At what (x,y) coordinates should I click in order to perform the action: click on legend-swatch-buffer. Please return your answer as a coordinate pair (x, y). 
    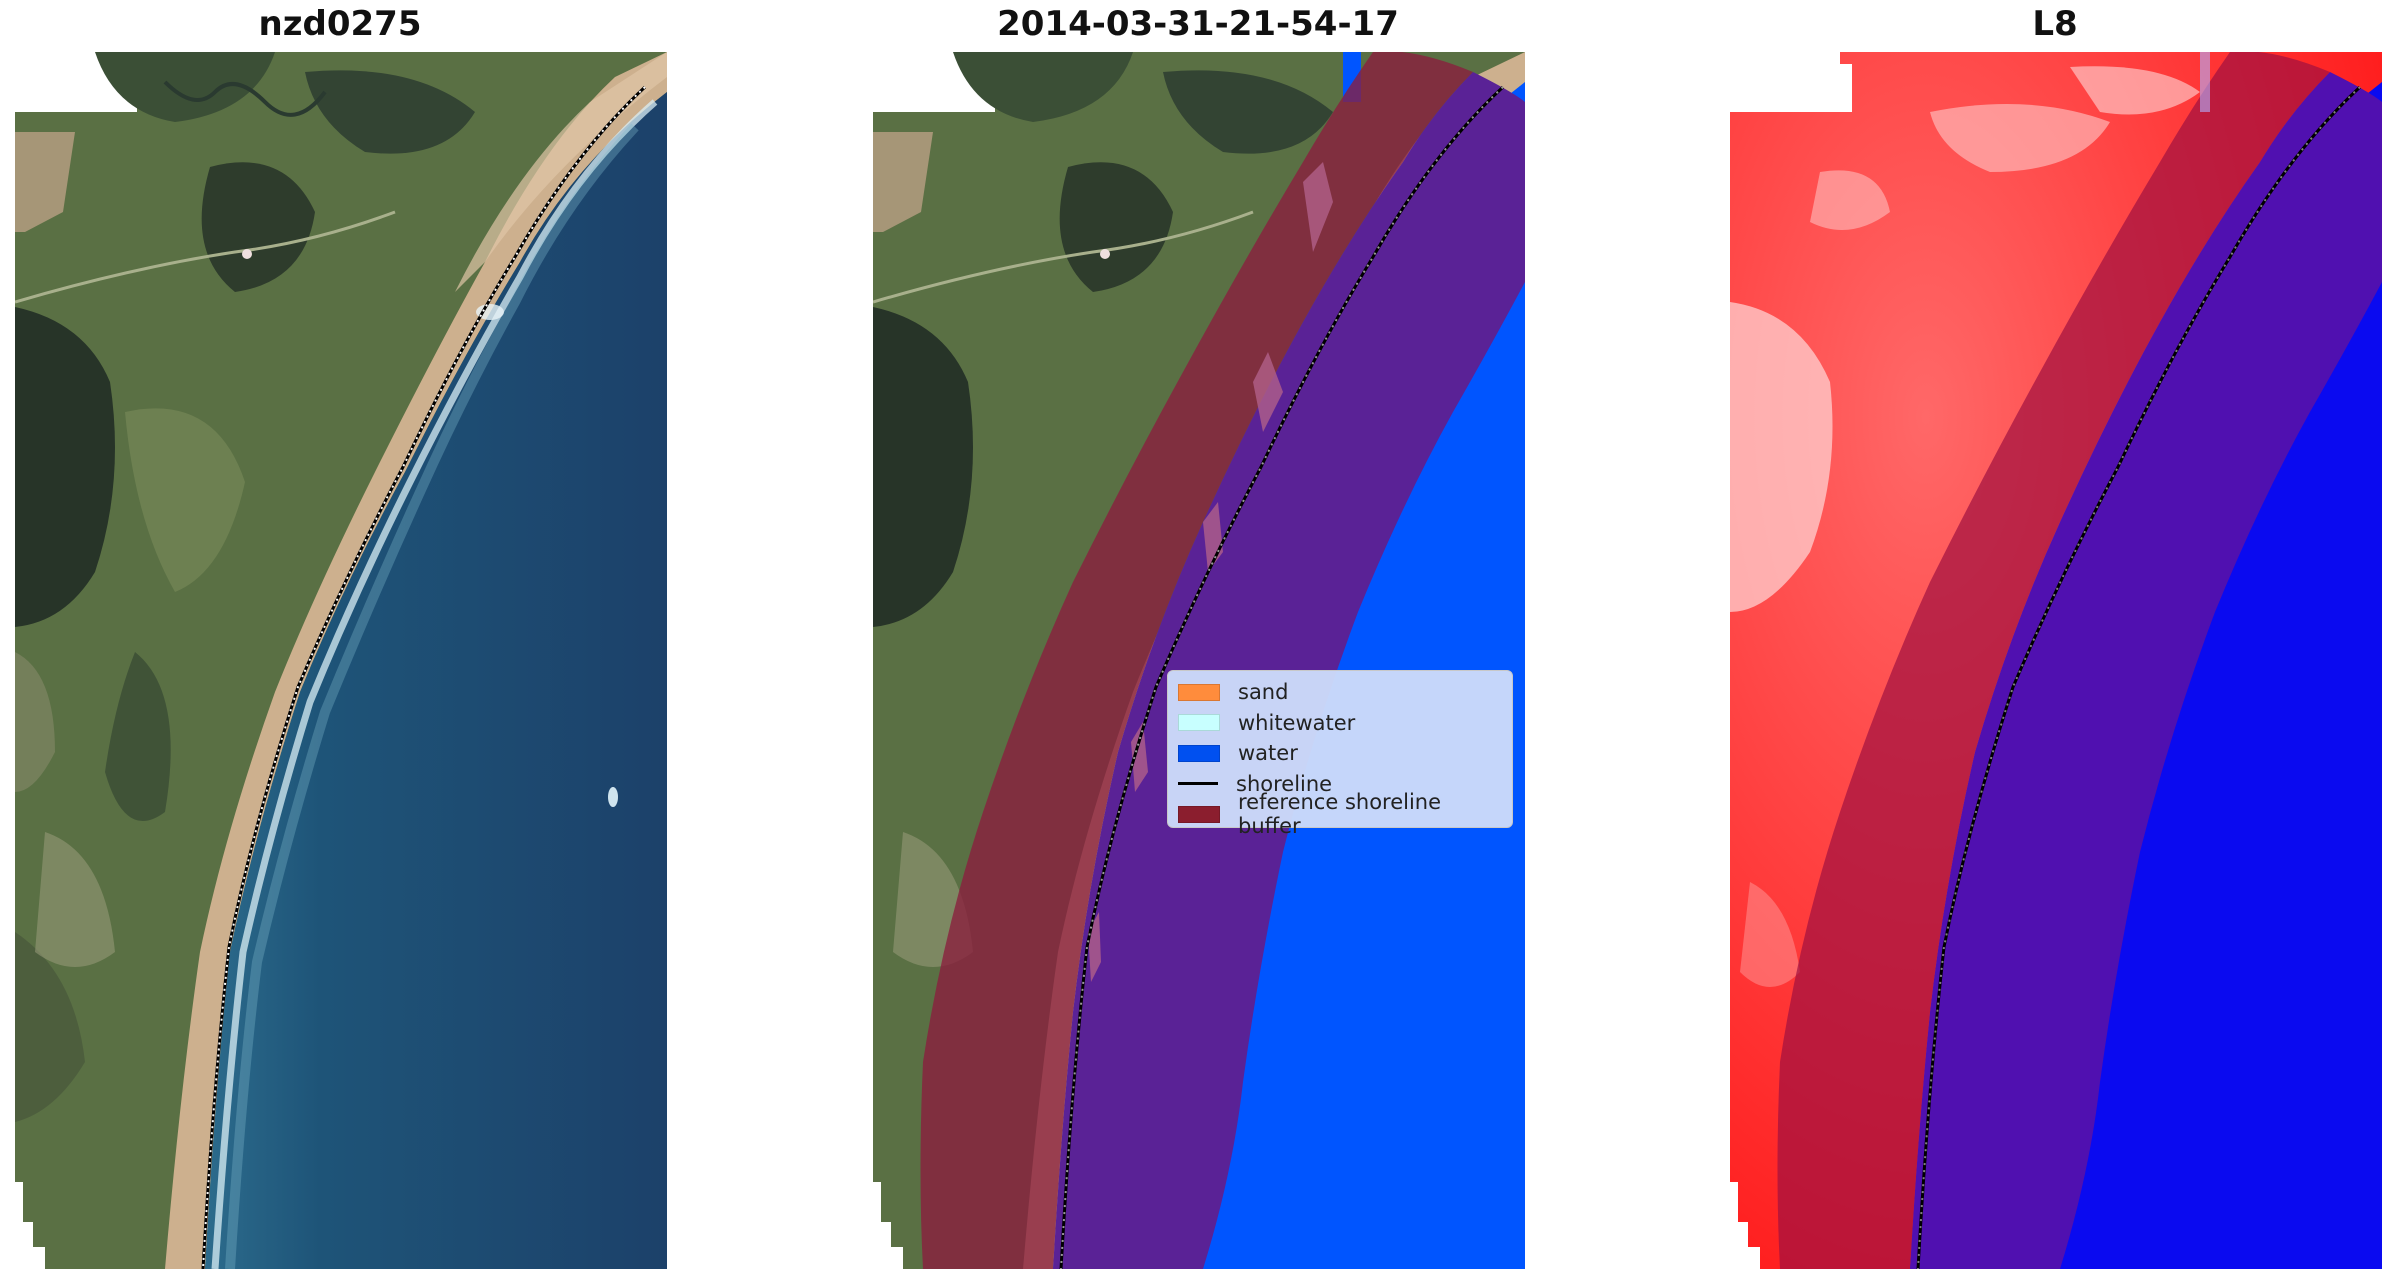
    Looking at the image, I should click on (1199, 814).